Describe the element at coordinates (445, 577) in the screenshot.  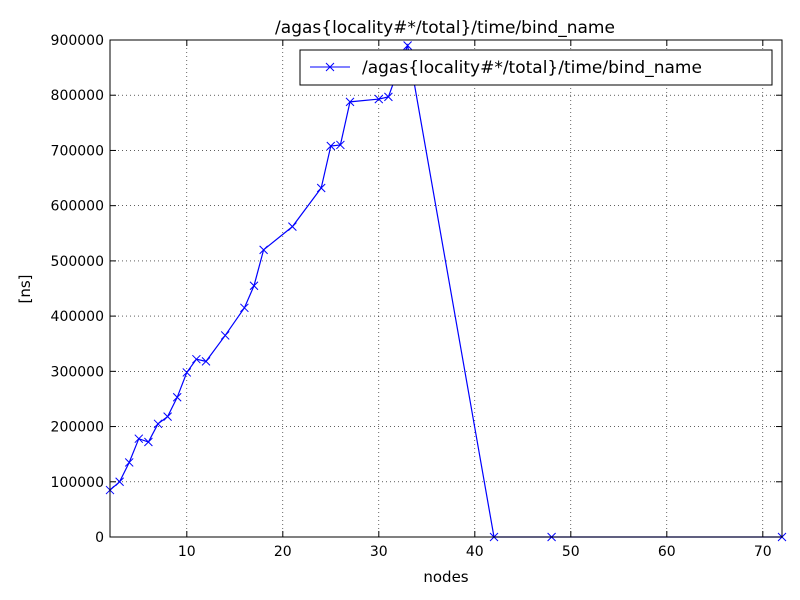
I see `x-axis-label: nodes` at that location.